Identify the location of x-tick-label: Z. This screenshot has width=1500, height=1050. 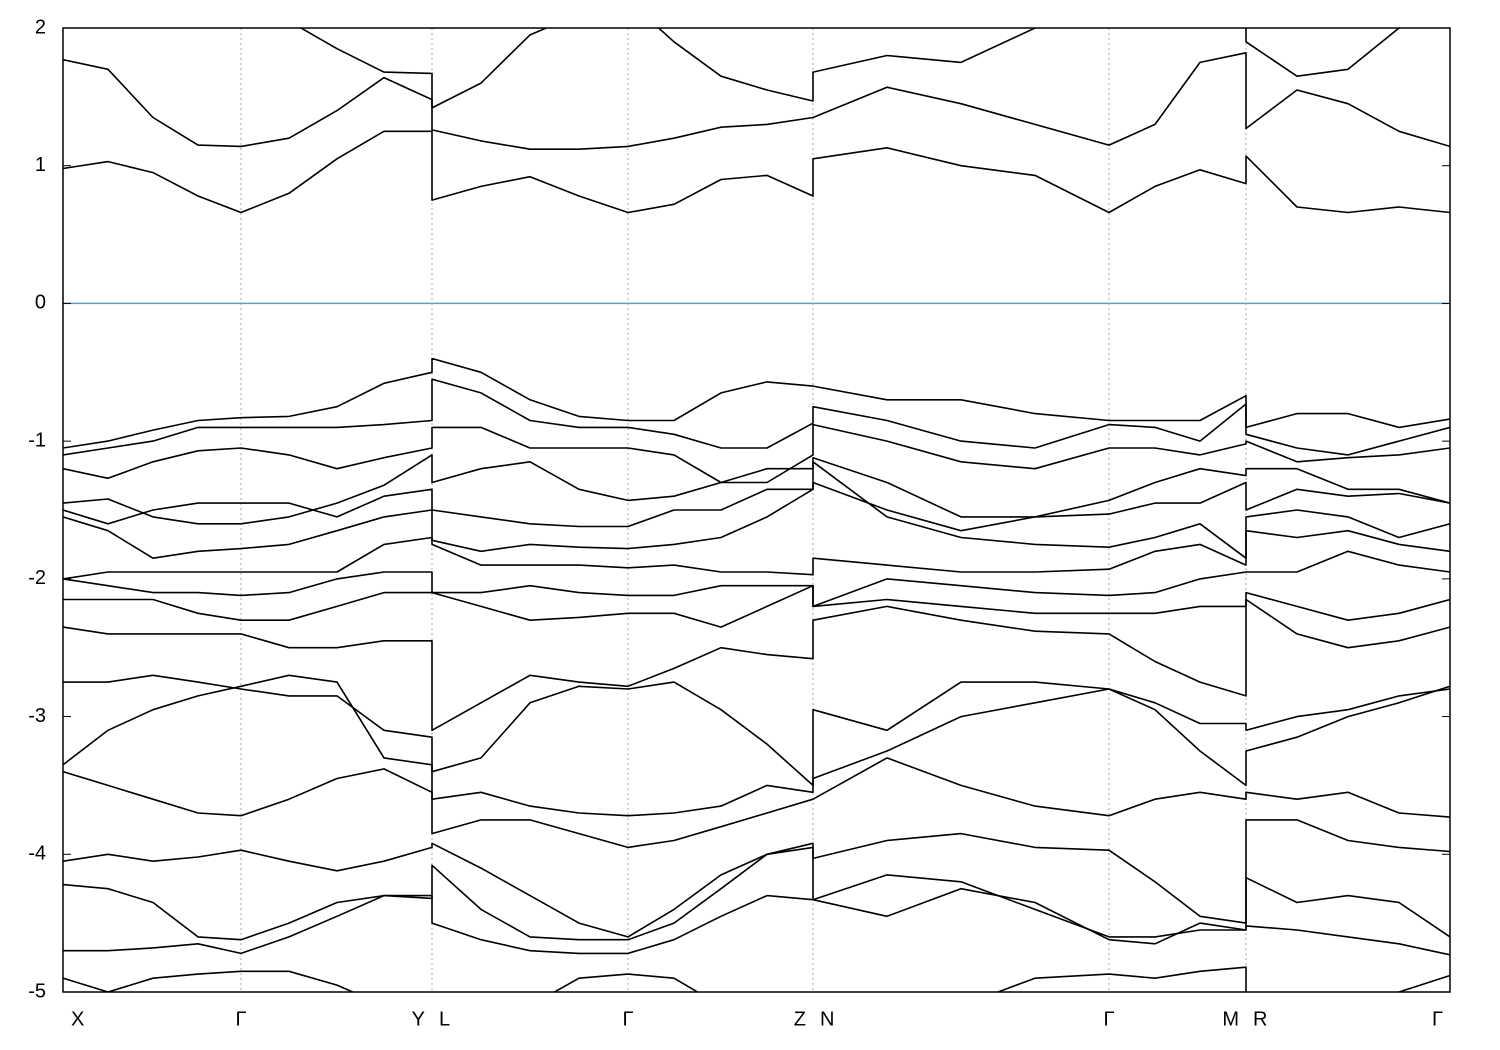
(800, 1019).